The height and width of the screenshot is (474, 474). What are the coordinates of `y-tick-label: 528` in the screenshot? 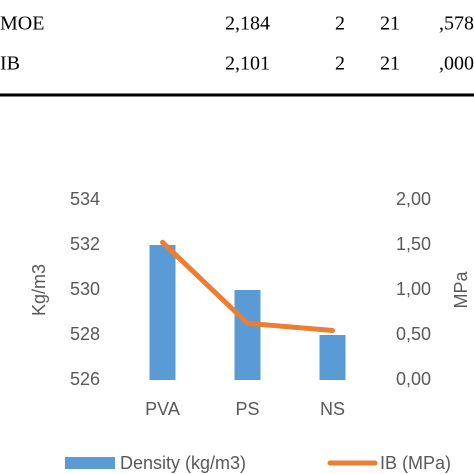 It's located at (85, 334).